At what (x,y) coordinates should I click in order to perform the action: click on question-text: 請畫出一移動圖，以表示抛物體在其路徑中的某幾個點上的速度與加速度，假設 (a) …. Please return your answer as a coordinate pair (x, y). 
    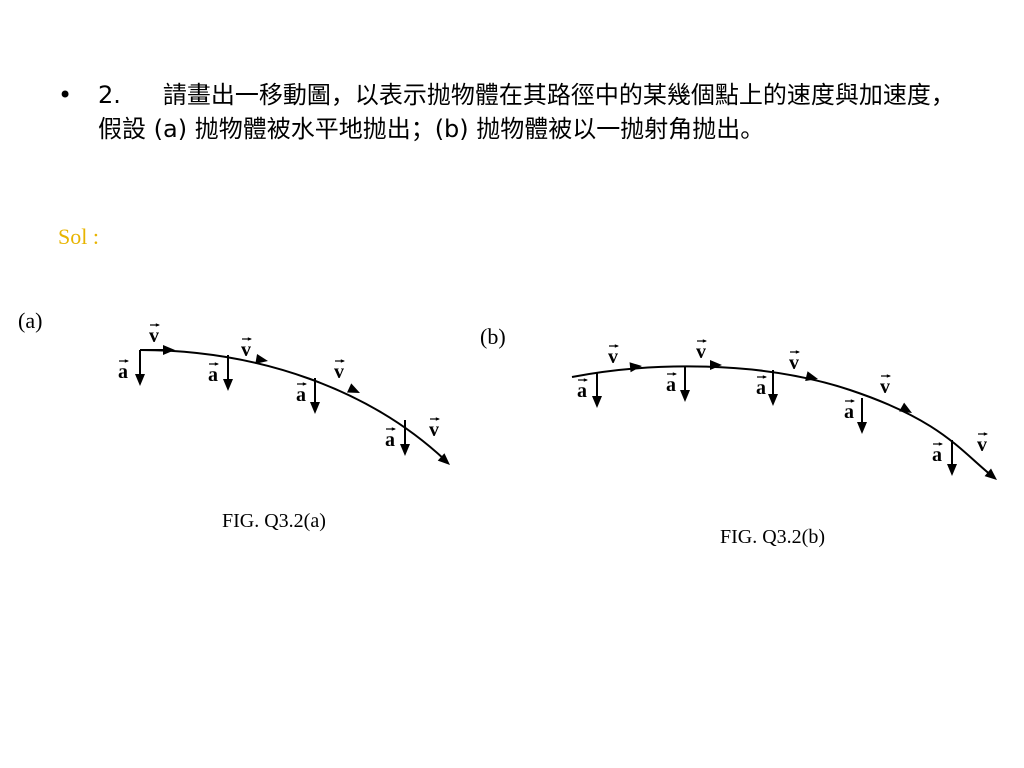
    Looking at the image, I should click on (526, 112).